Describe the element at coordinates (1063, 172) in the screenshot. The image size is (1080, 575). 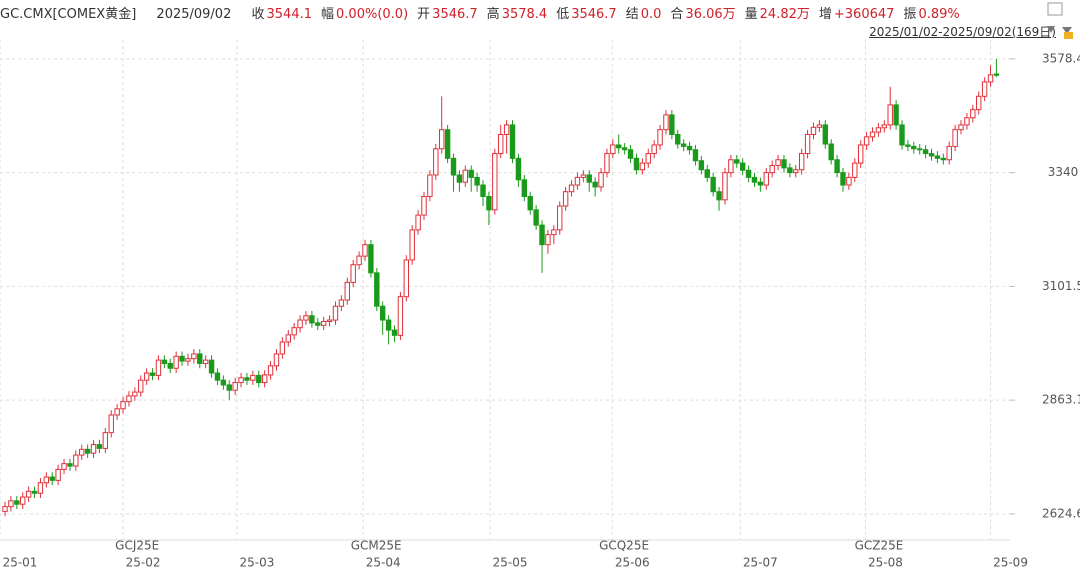
I see `y-tick-label: 3340` at that location.